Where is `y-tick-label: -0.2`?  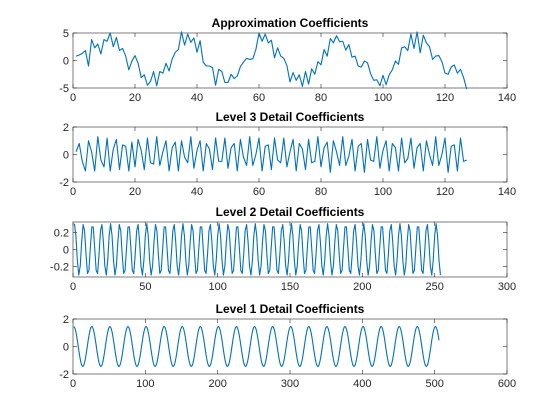
y-tick-label: -0.2 is located at coordinates (59, 268).